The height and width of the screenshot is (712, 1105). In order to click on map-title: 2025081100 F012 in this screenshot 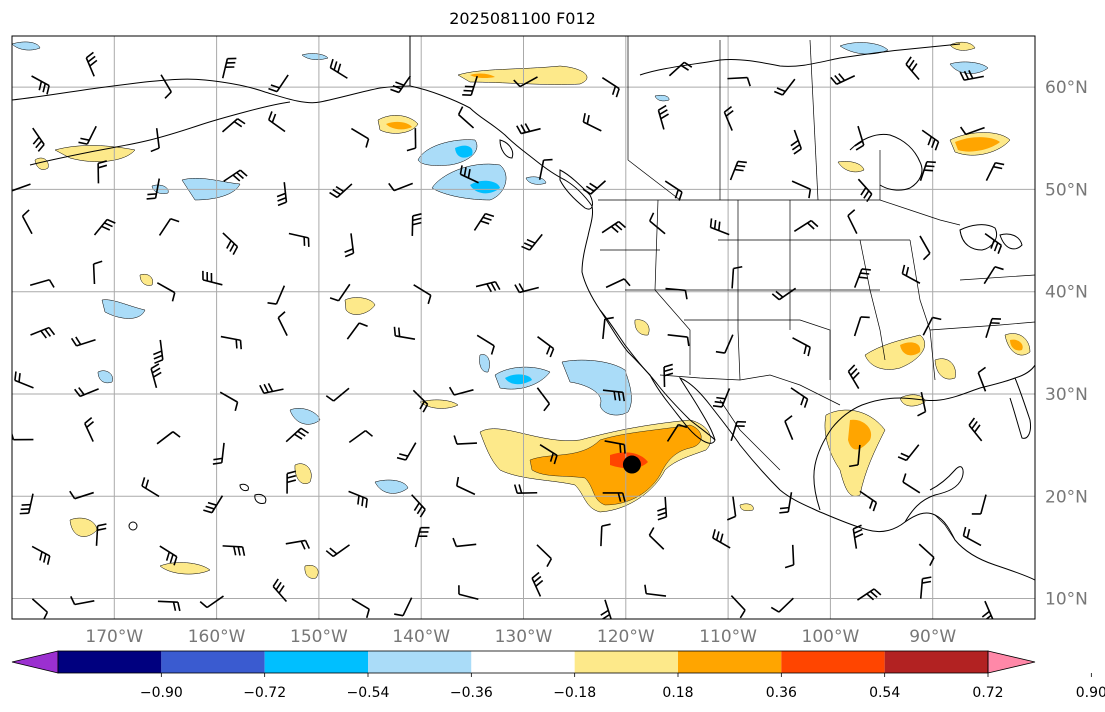, I will do `click(522, 18)`.